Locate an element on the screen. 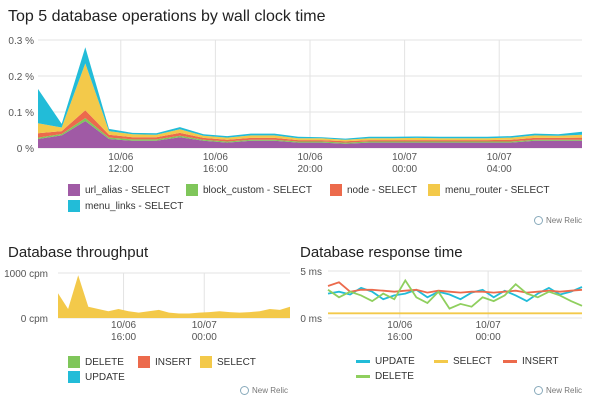 The width and height of the screenshot is (590, 408). series-area-select is located at coordinates (174, 296).